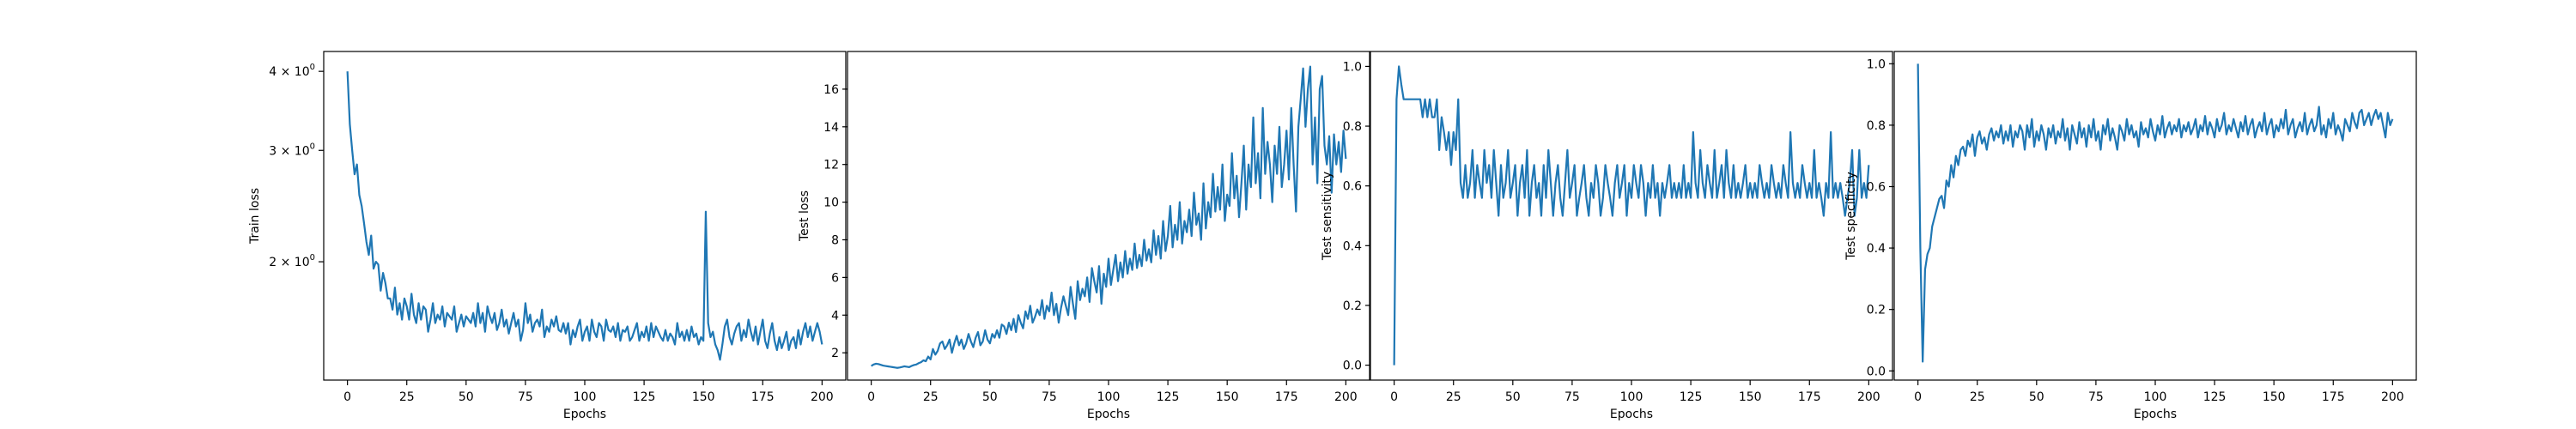 This screenshot has width=2576, height=429. What do you see at coordinates (831, 203) in the screenshot?
I see `y-tick-label: 10` at bounding box center [831, 203].